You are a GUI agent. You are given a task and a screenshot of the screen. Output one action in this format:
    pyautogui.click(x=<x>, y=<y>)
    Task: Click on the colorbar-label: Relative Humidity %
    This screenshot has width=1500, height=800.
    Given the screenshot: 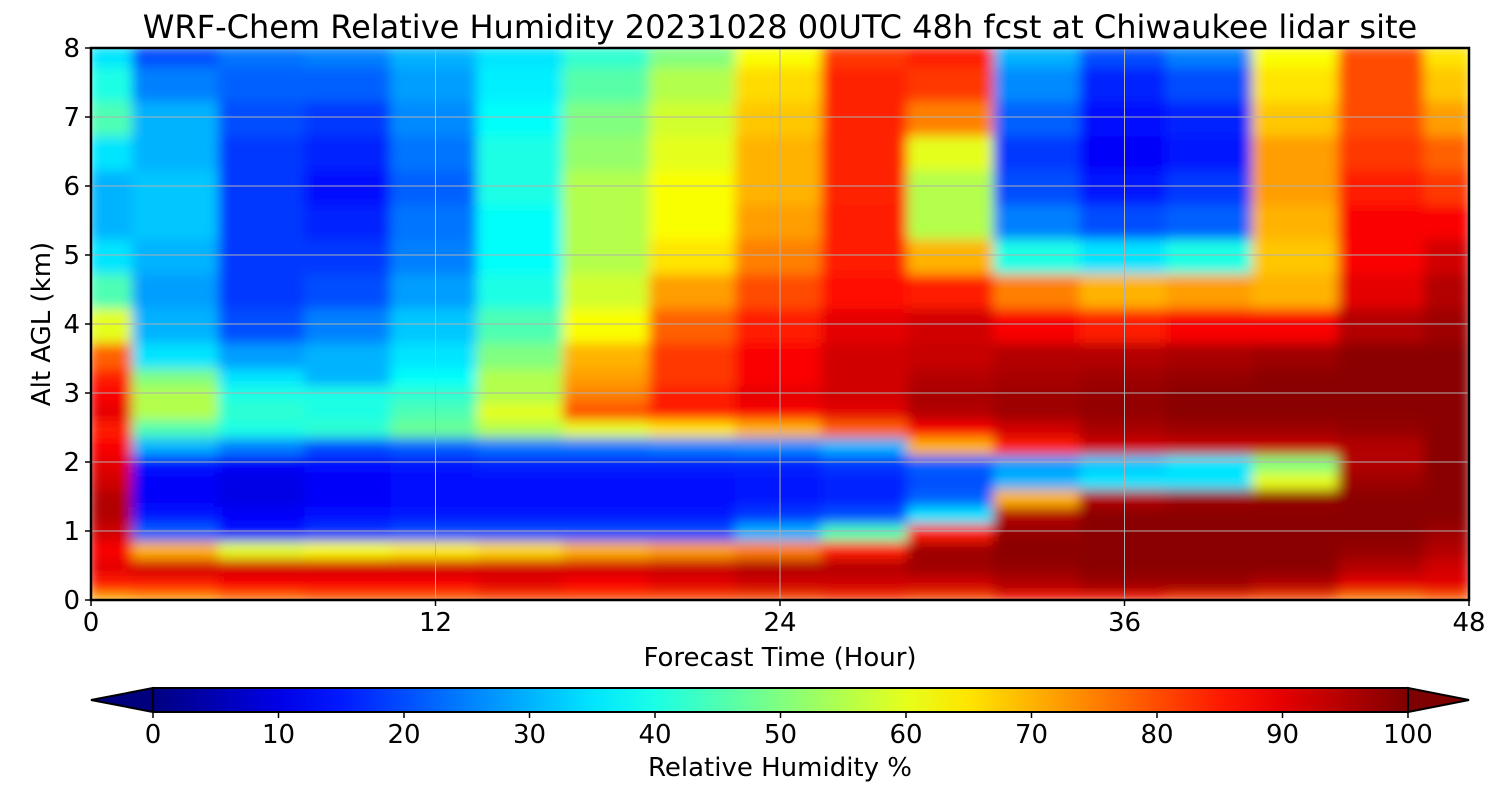 What is the action you would take?
    pyautogui.click(x=780, y=768)
    